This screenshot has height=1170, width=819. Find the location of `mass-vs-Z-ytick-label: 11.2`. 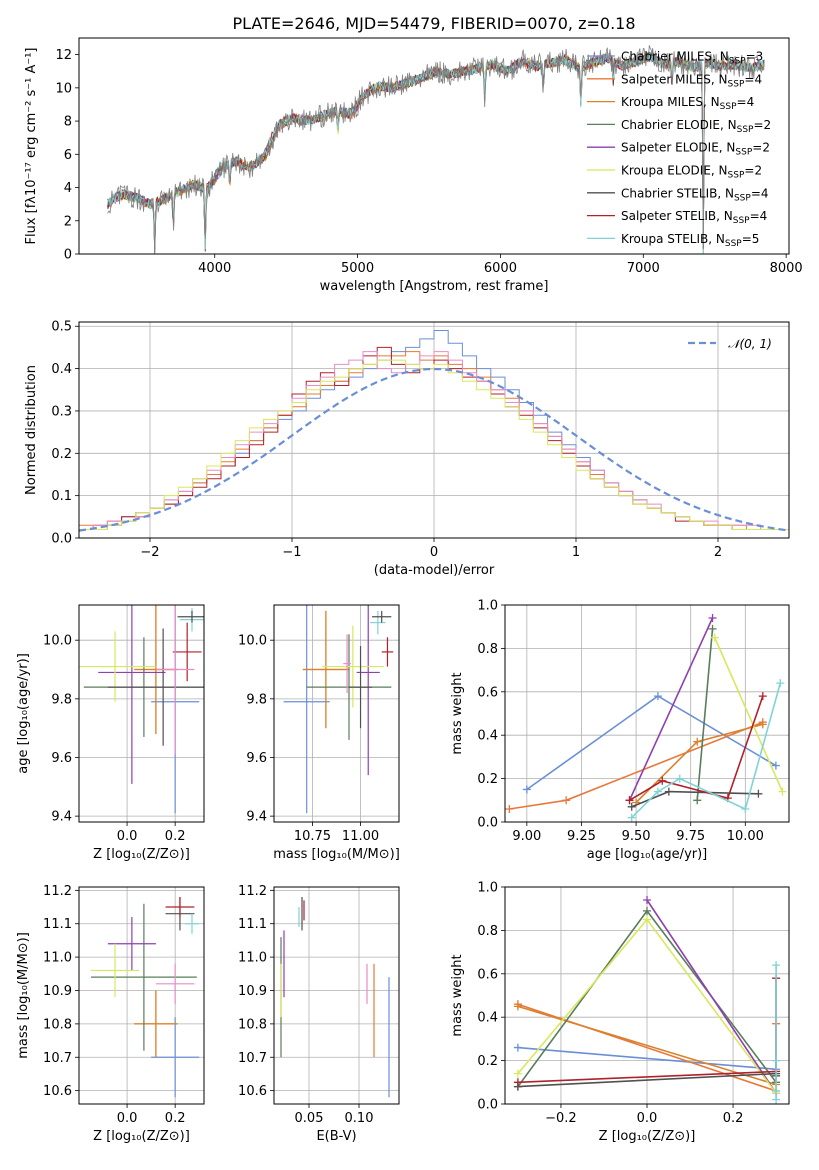

mass-vs-Z-ytick-label: 11.2 is located at coordinates (57, 891).